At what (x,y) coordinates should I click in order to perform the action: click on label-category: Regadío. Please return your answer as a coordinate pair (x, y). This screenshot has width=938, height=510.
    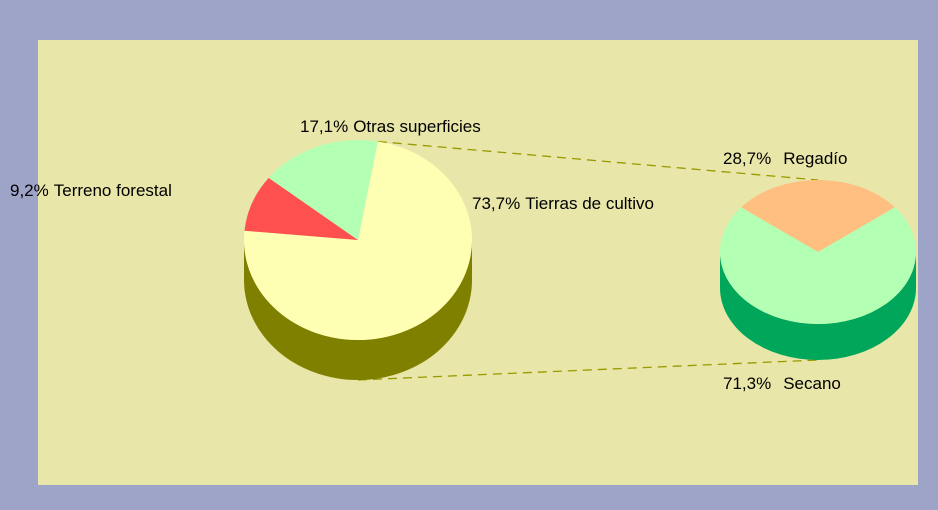
    Looking at the image, I should click on (815, 158).